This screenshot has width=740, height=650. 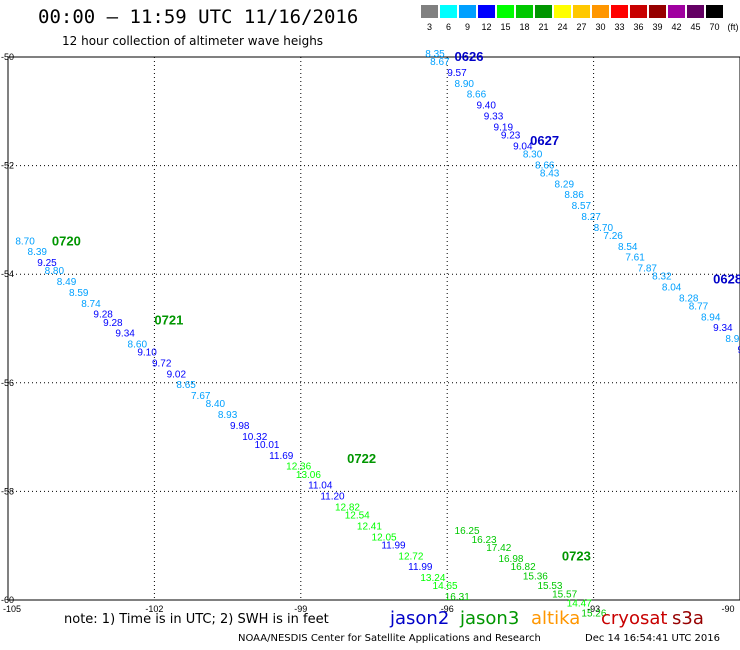 I want to click on footer-timestamp: Dec 14 16:54:41 UTC 2016, so click(x=652, y=638).